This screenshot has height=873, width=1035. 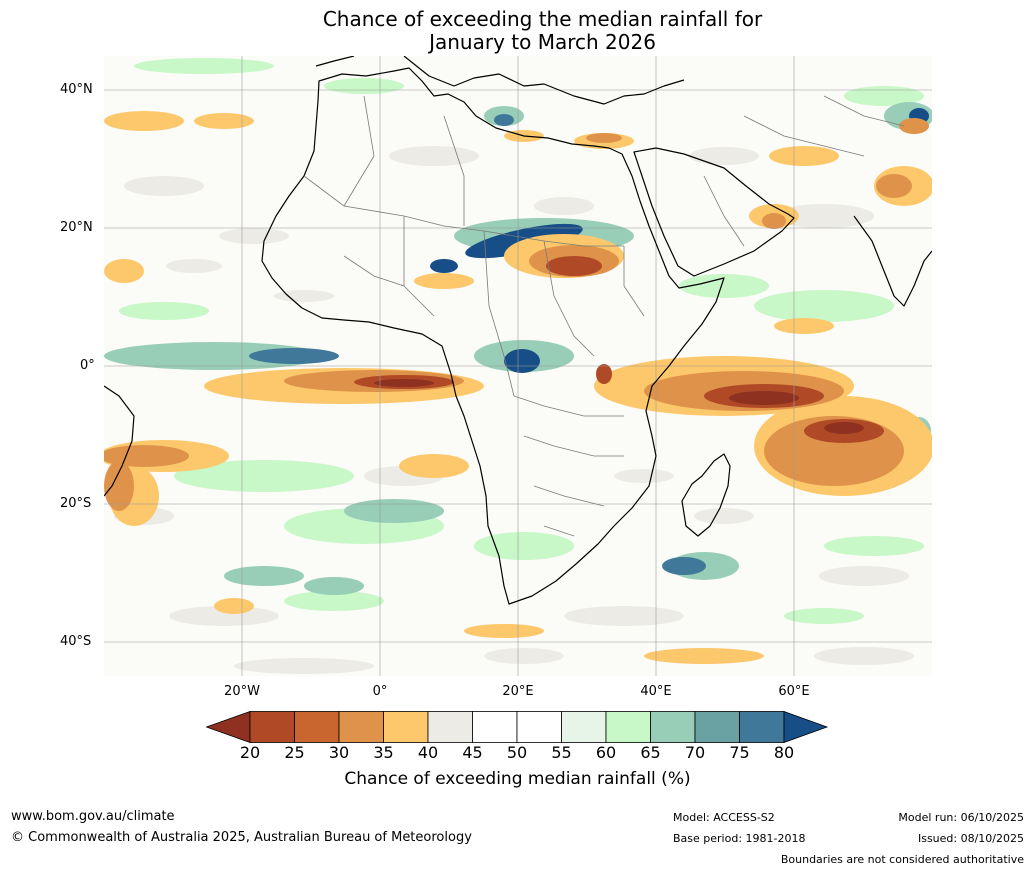 I want to click on lat-label-20s: 20°S, so click(x=76, y=503).